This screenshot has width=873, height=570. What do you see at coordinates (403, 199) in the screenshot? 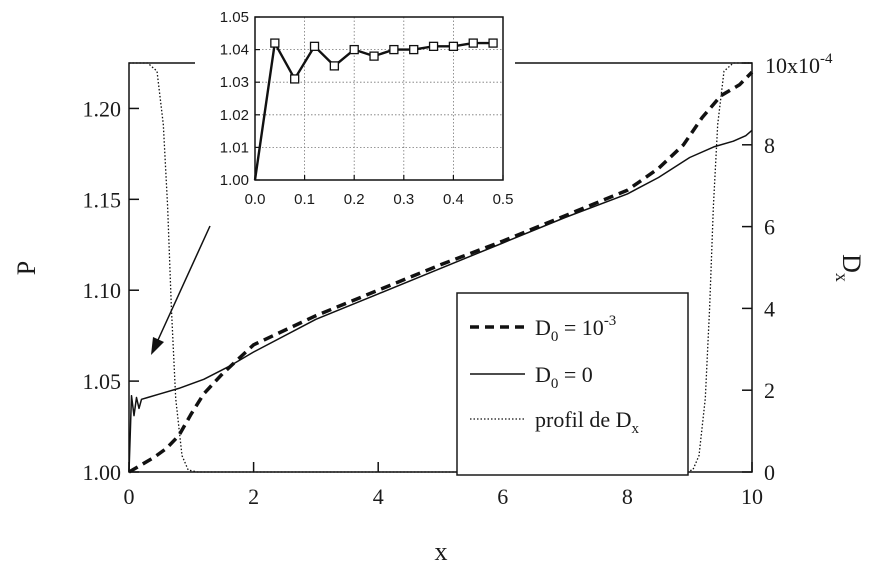
I see `inset-x-tick-label: 0.3` at bounding box center [403, 199].